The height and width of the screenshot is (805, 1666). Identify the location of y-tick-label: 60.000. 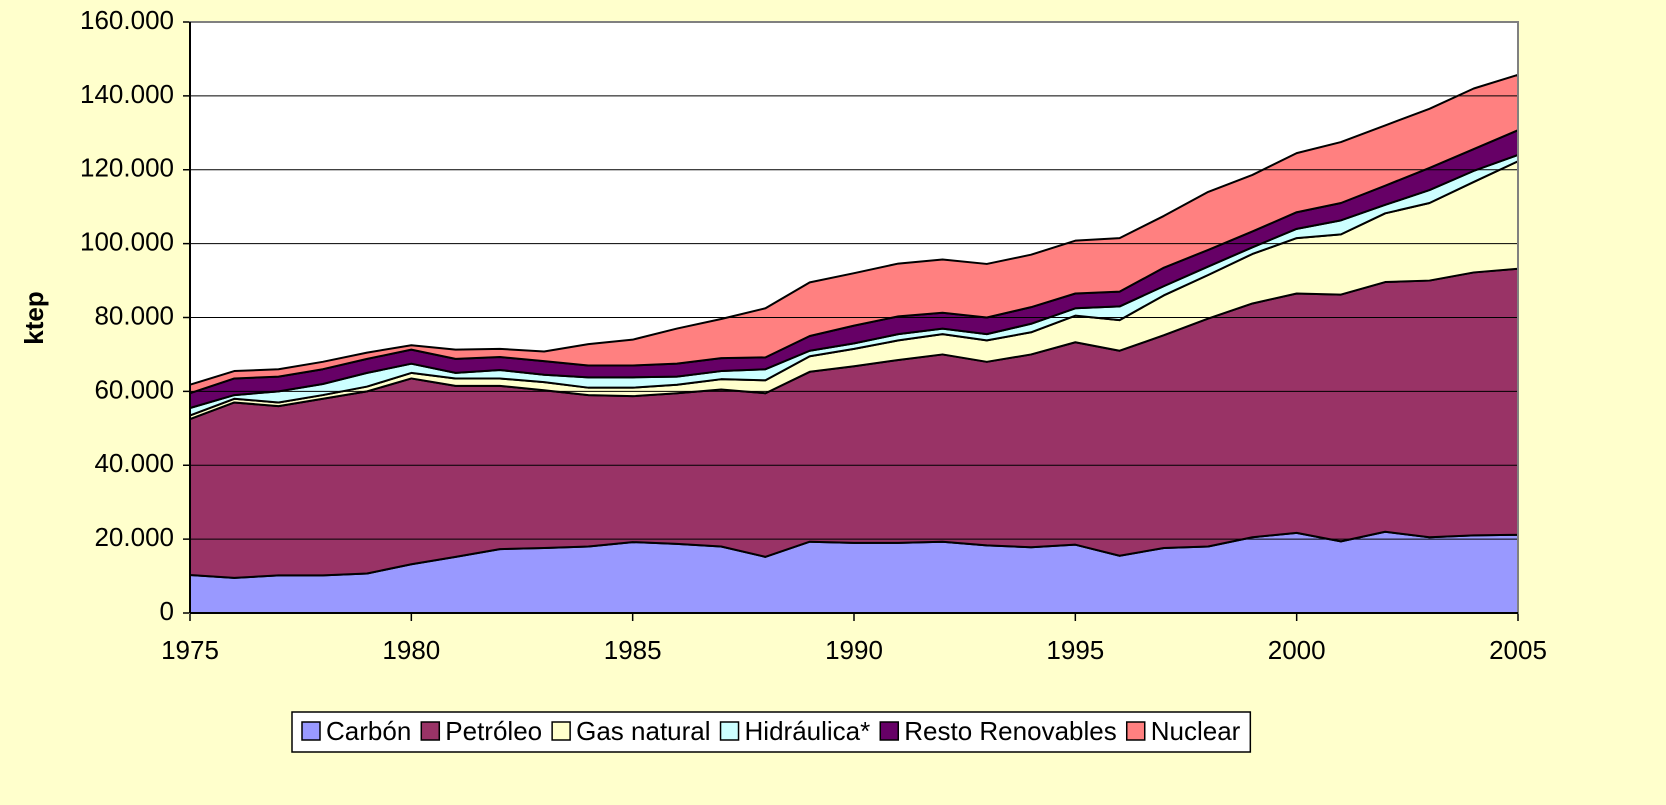
(134, 389).